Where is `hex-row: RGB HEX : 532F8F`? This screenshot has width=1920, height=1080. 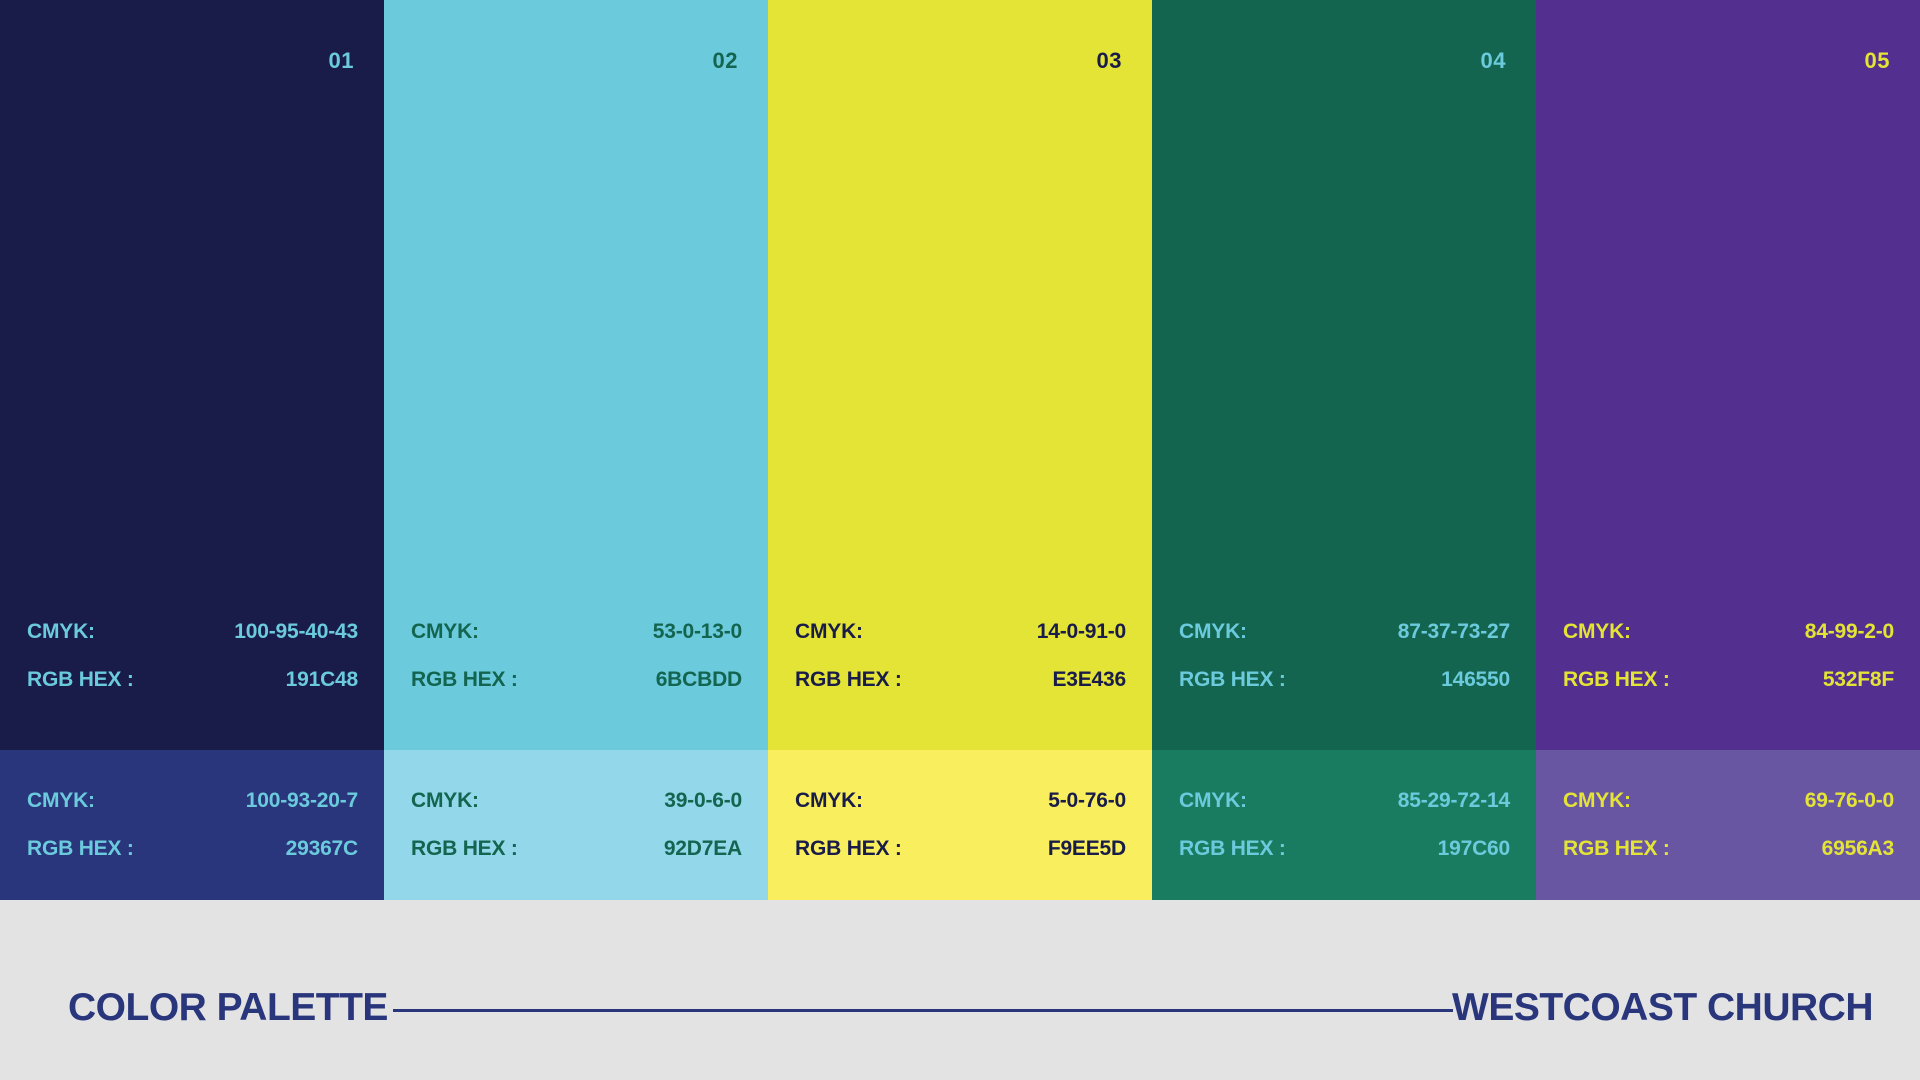
hex-row: RGB HEX : 532F8F is located at coordinates (1728, 680).